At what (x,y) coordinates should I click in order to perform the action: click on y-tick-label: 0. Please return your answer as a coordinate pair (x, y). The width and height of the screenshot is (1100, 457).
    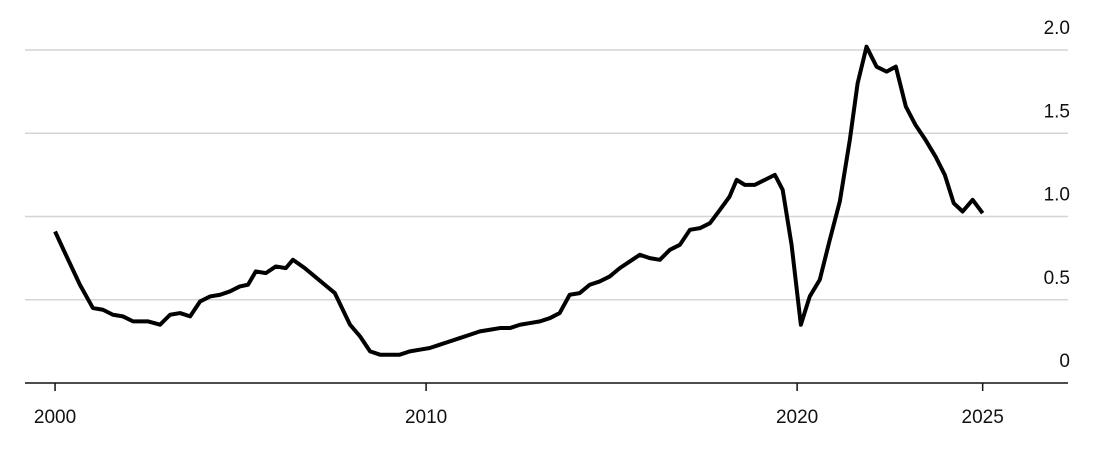
    Looking at the image, I should click on (1064, 361).